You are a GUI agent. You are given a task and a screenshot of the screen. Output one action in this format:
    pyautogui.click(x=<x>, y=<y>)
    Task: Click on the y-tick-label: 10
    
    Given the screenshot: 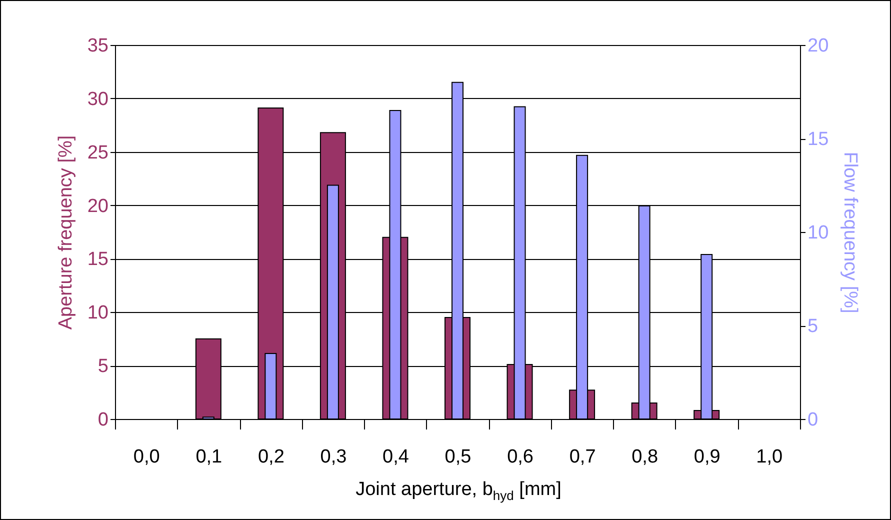 What is the action you would take?
    pyautogui.click(x=97, y=313)
    